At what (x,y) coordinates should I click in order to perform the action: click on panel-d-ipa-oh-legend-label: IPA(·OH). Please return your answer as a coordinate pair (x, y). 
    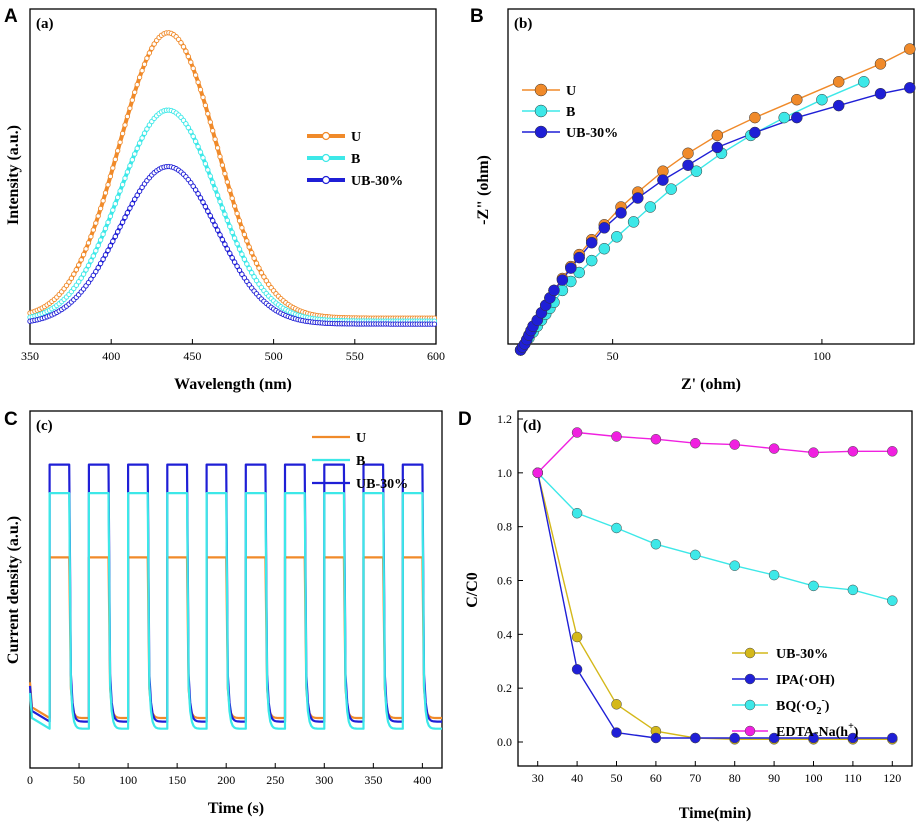
    Looking at the image, I should click on (805, 680).